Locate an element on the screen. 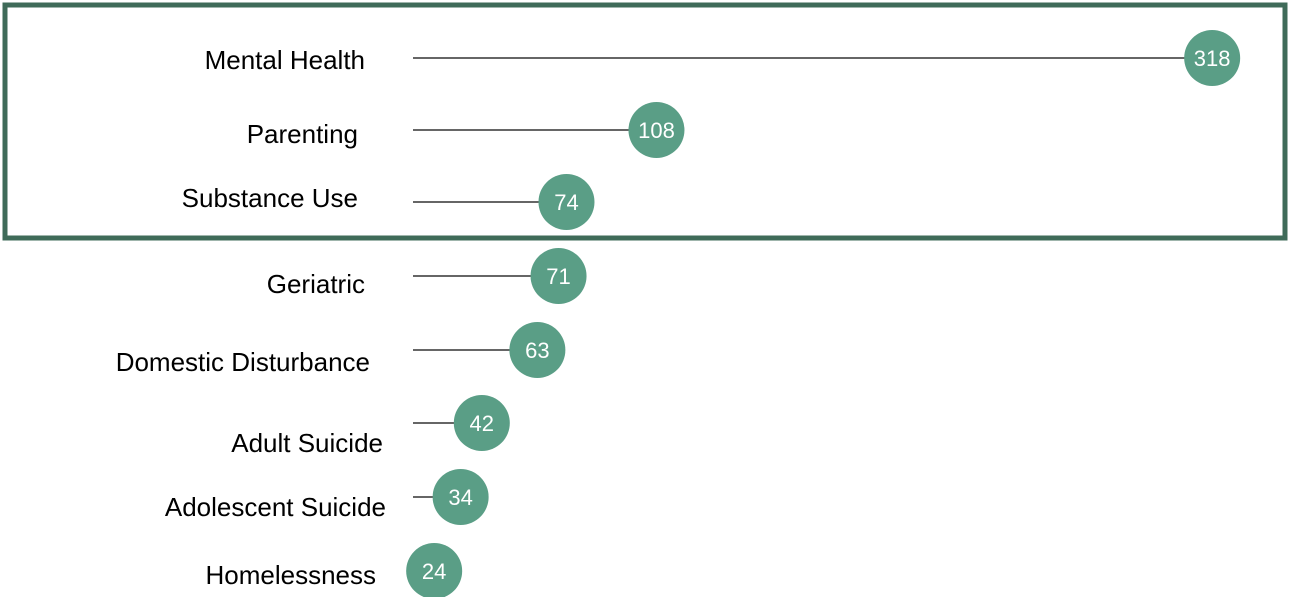 The image size is (1293, 597). value-label-parenting: 108 is located at coordinates (656, 130).